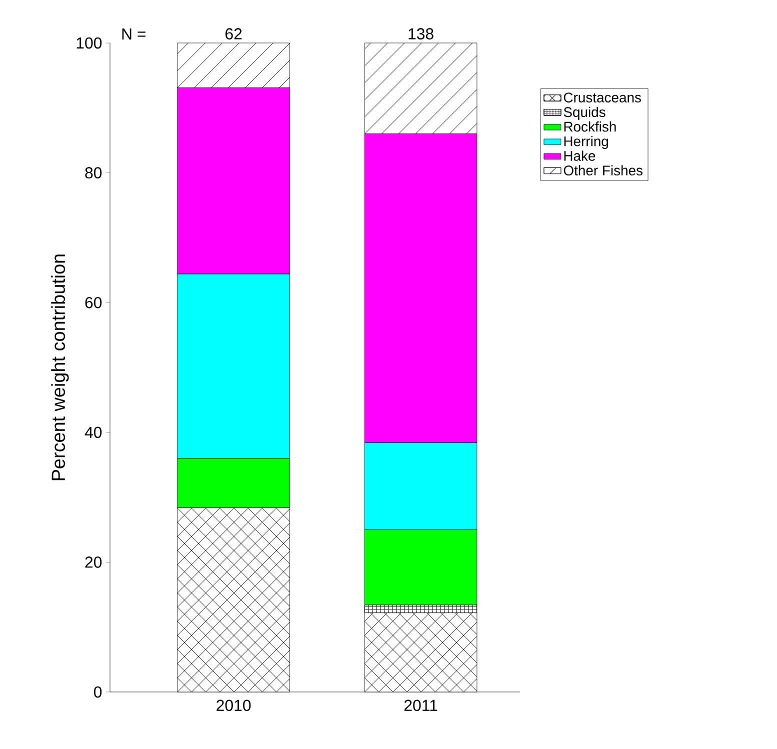 The image size is (777, 749). Describe the element at coordinates (580, 155) in the screenshot. I see `legend-label: Hake` at that location.